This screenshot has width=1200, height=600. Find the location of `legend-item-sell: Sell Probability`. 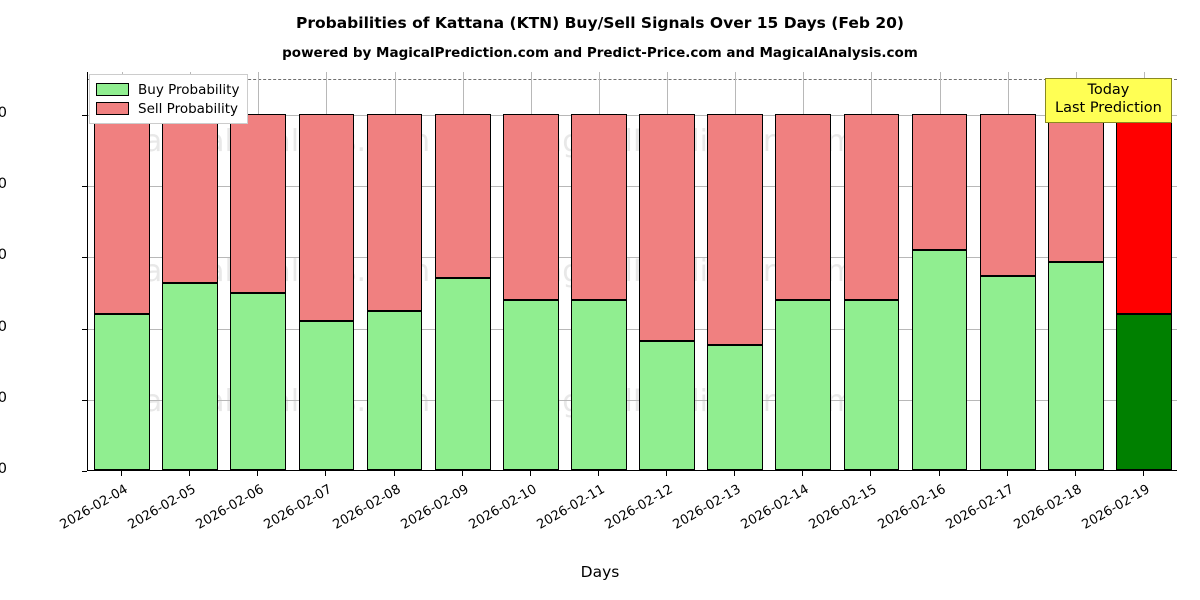

legend-item-sell: Sell Probability is located at coordinates (167, 108).